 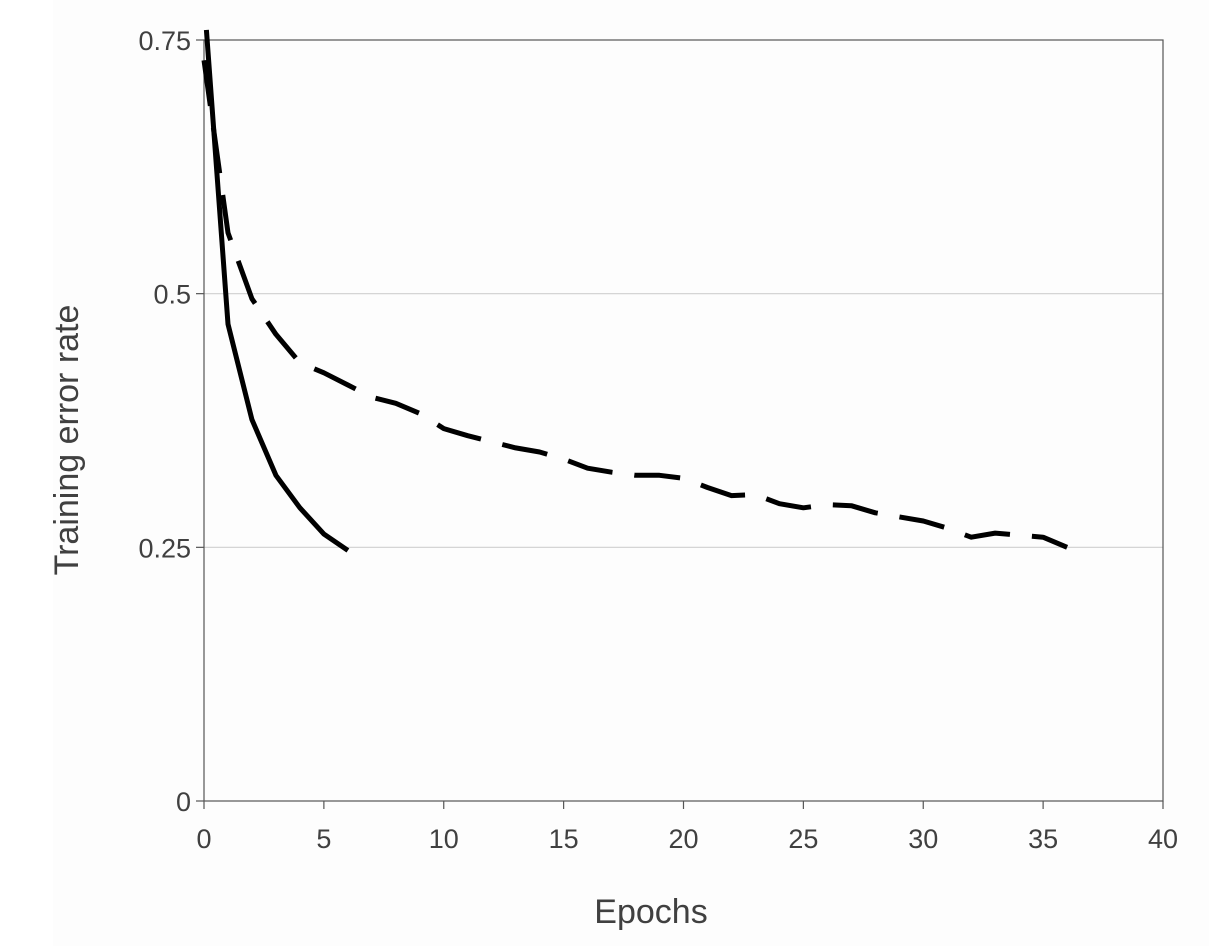 I want to click on y-tick-label: 0.5, so click(x=172, y=295).